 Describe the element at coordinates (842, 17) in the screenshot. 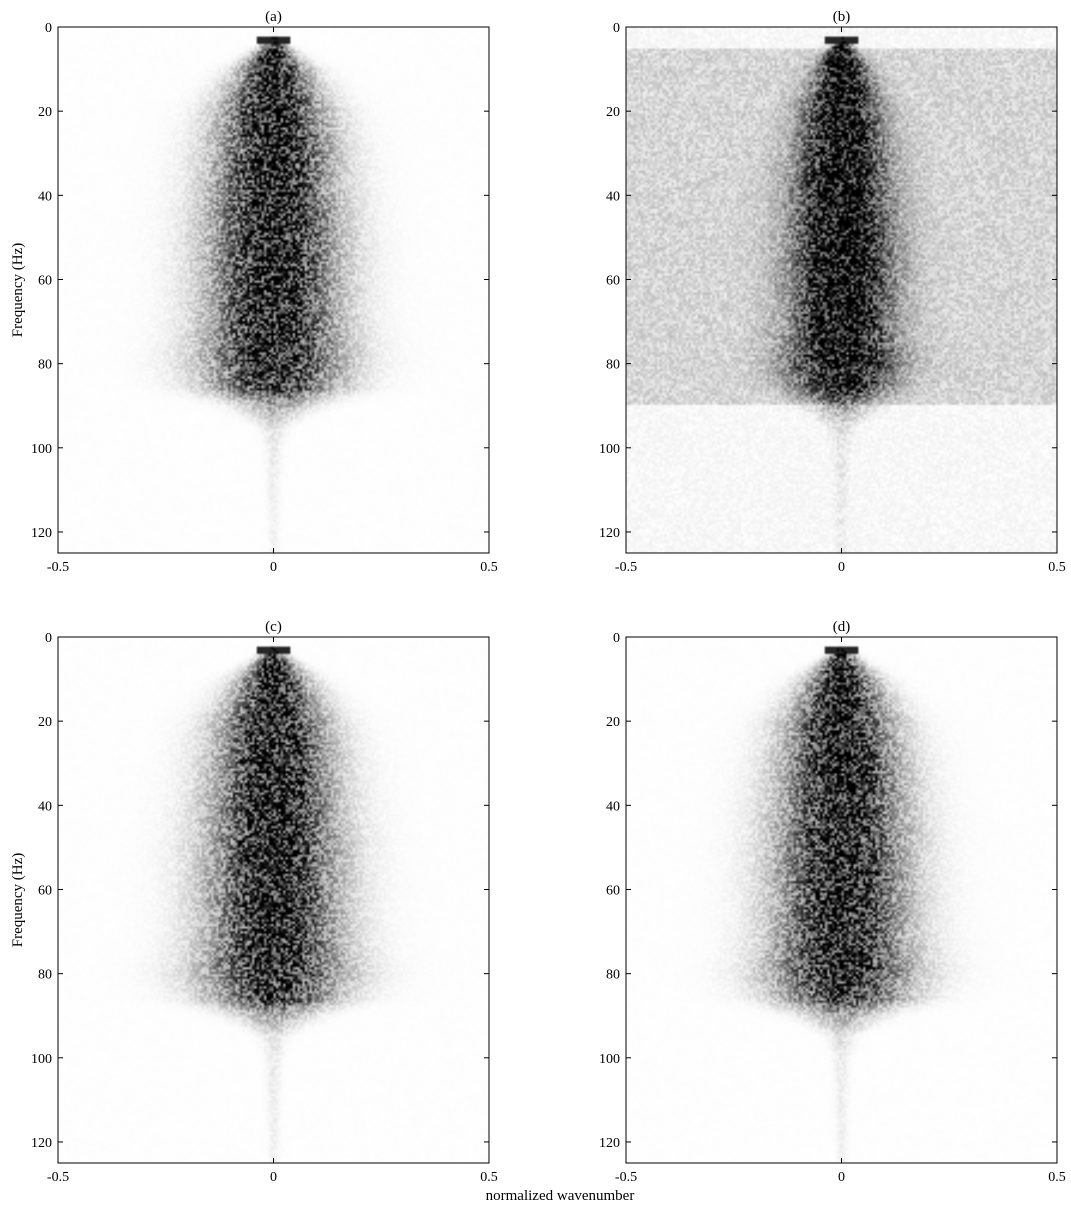

I see `panel-title: (b)` at that location.